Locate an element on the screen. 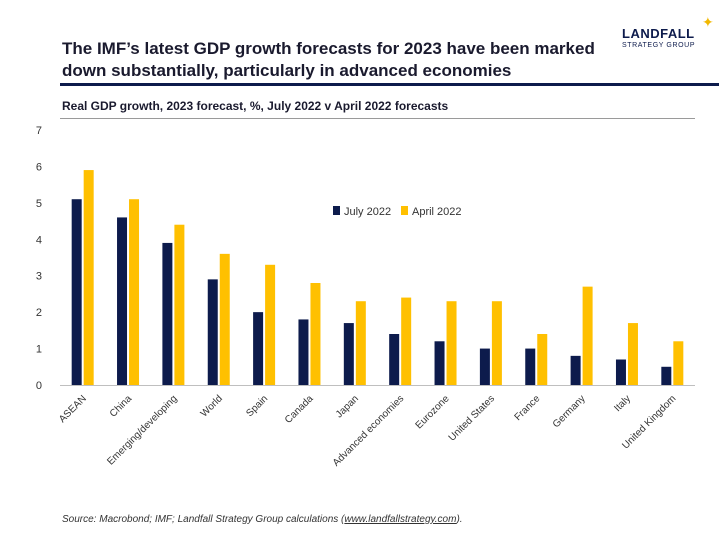 This screenshot has height=540, width=720. x-tick-label: Canada is located at coordinates (299, 409).